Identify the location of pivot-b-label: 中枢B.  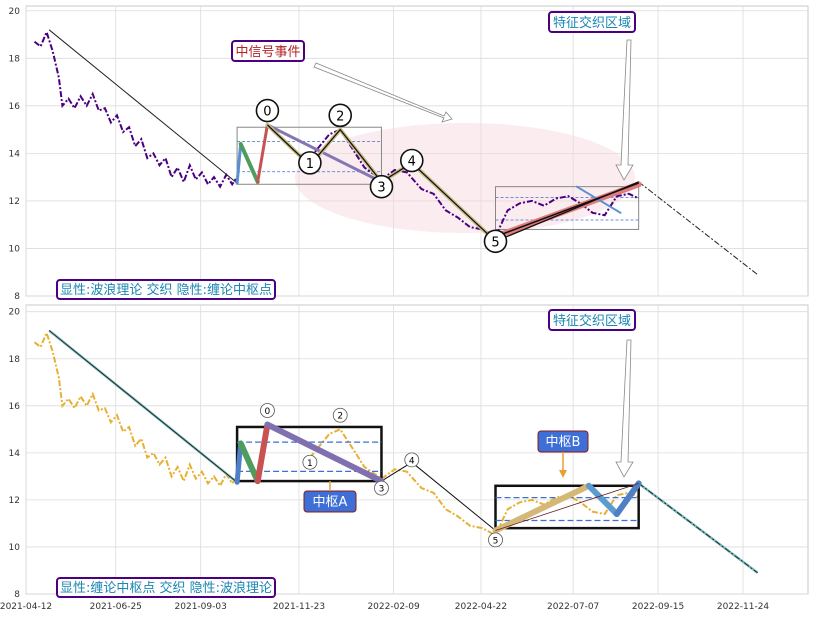
(563, 442).